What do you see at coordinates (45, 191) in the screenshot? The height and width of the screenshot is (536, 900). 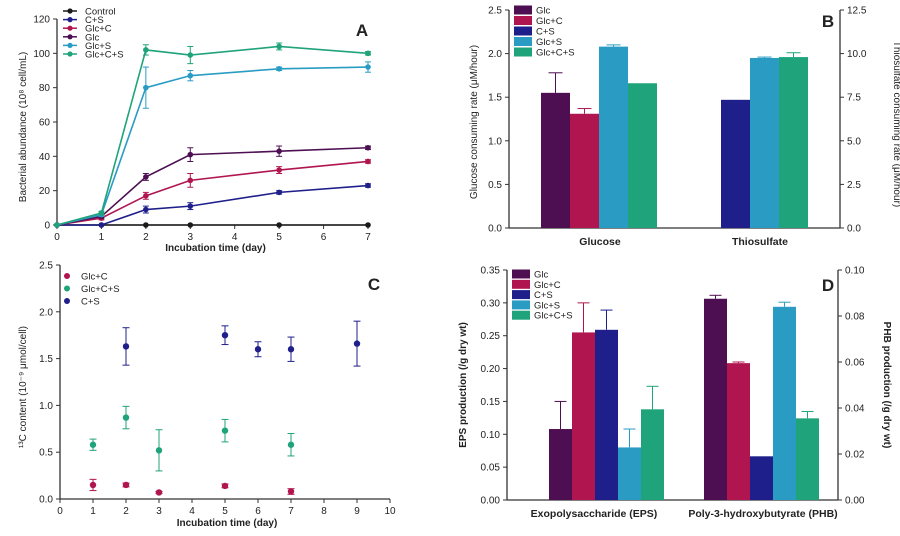 I see `left-y-tick-label: 20` at bounding box center [45, 191].